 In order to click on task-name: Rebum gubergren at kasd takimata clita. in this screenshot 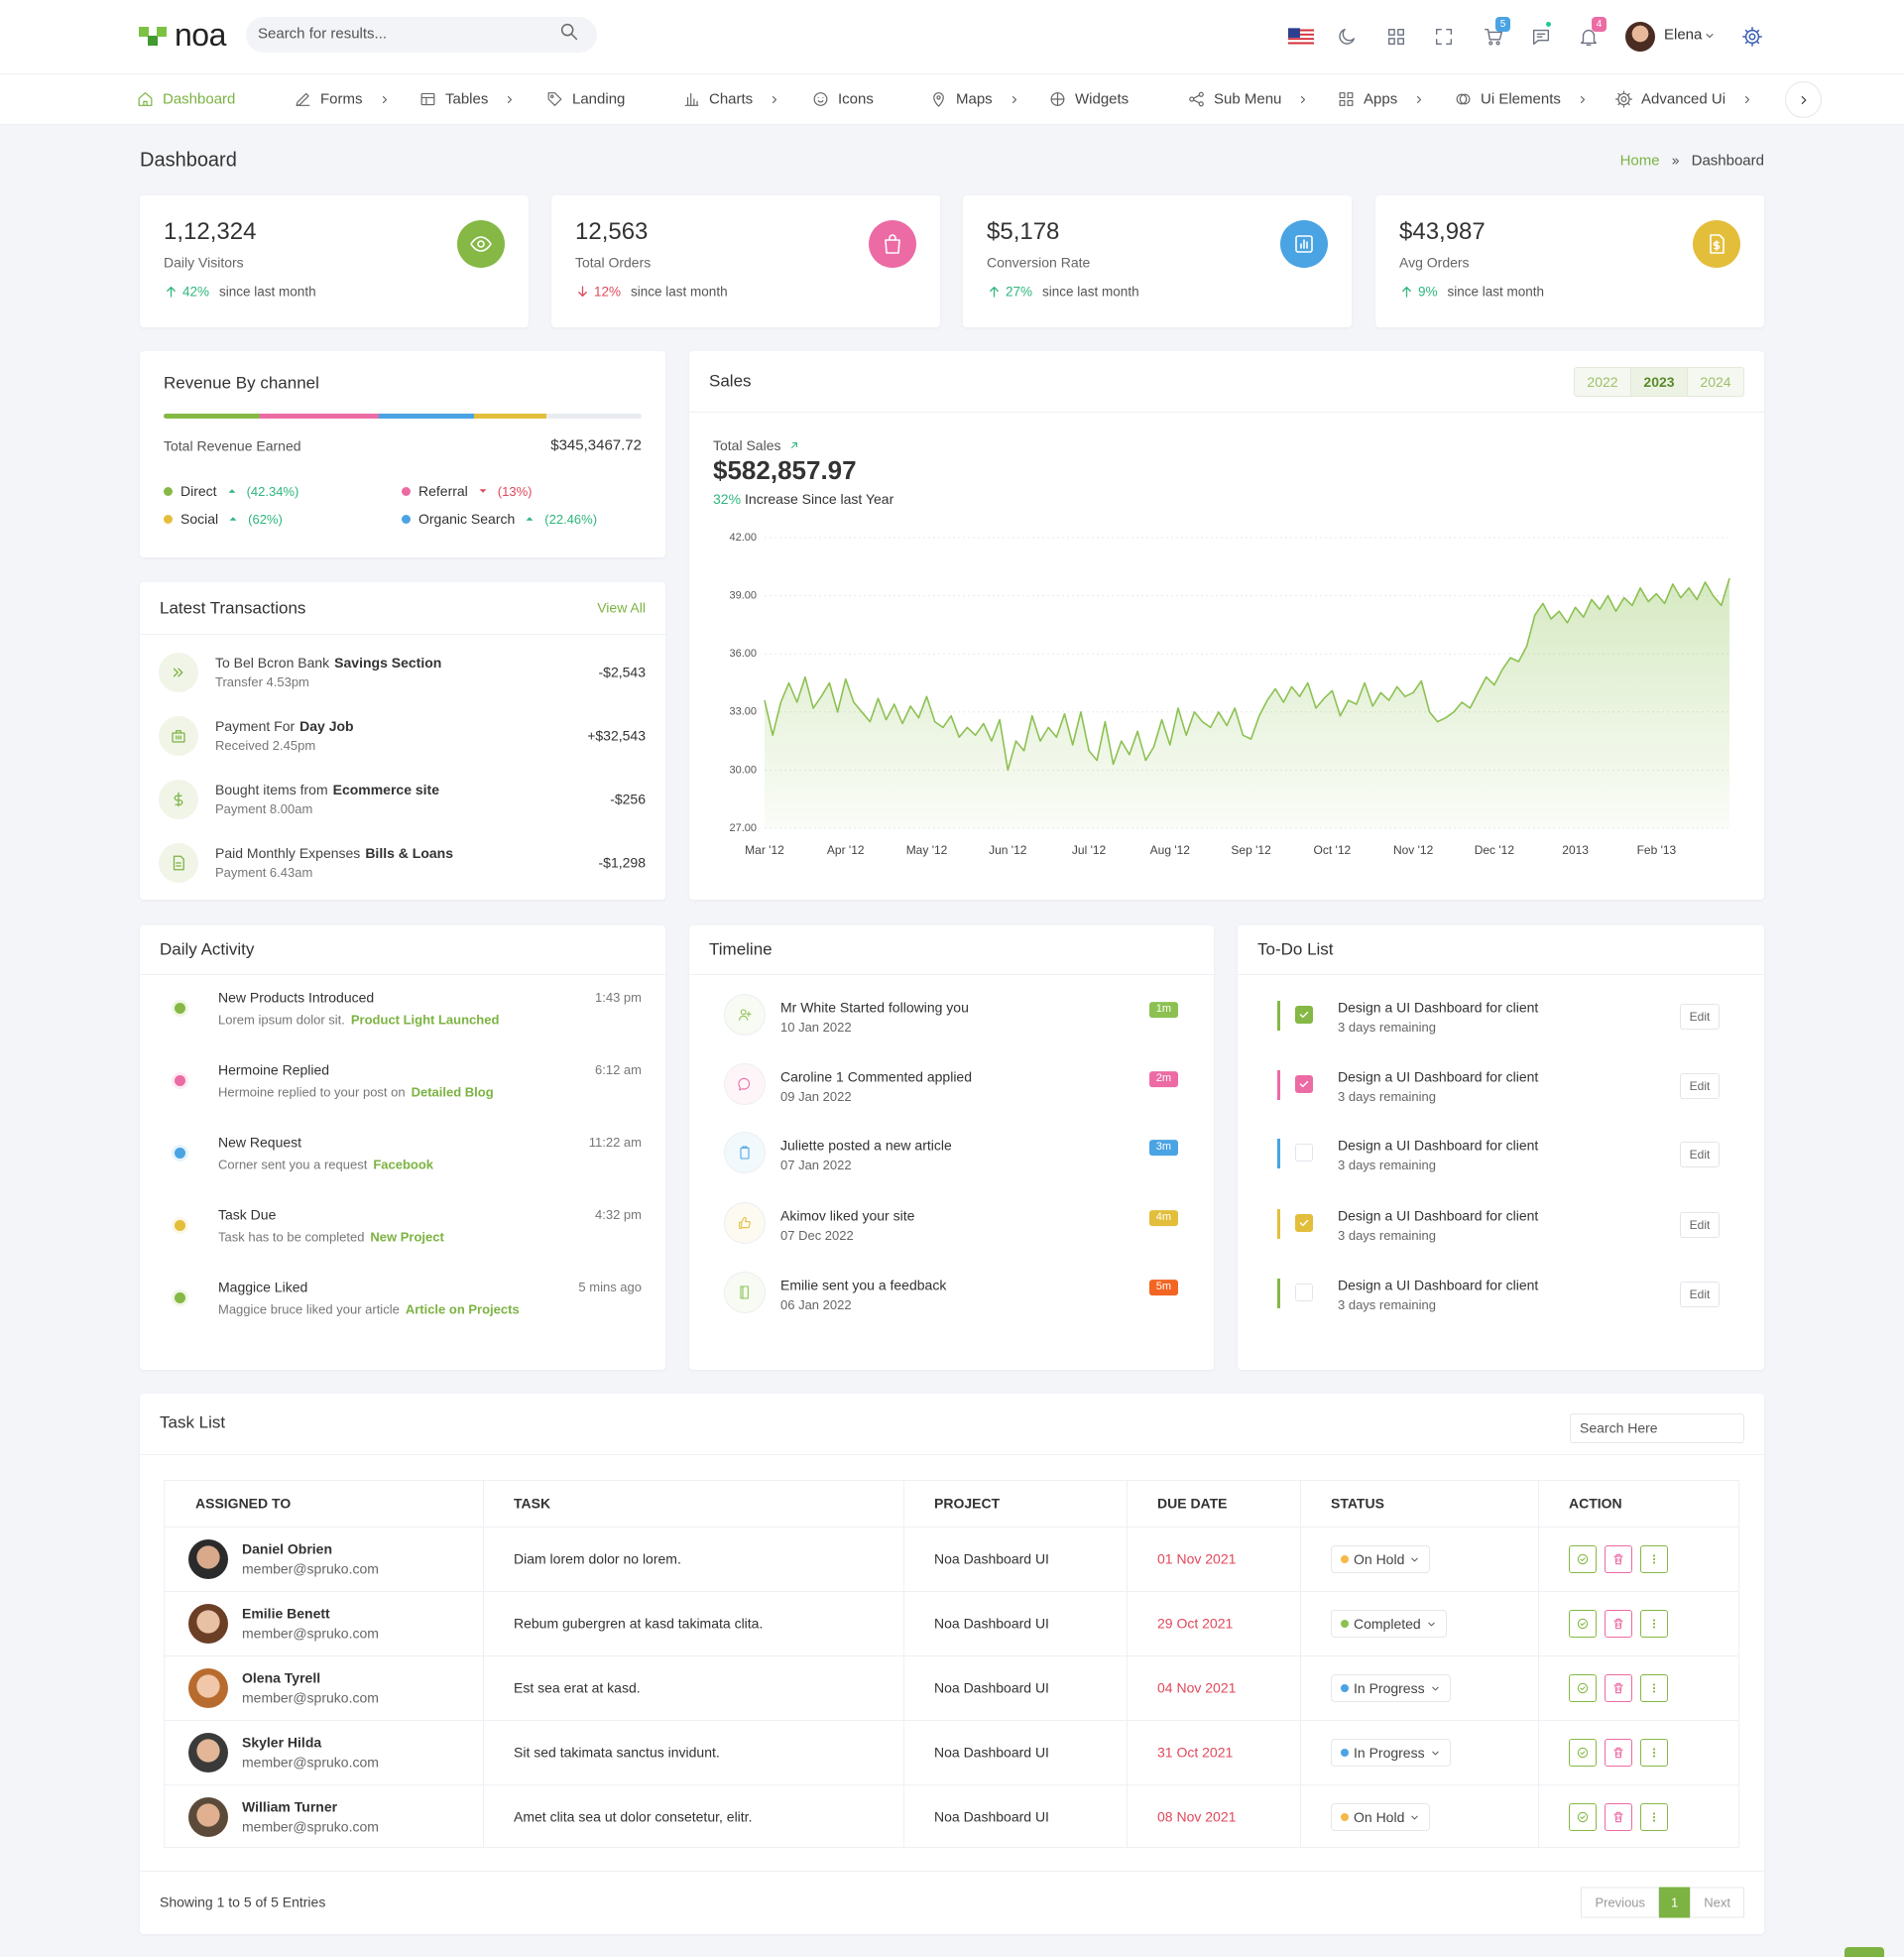, I will do `click(639, 1623)`.